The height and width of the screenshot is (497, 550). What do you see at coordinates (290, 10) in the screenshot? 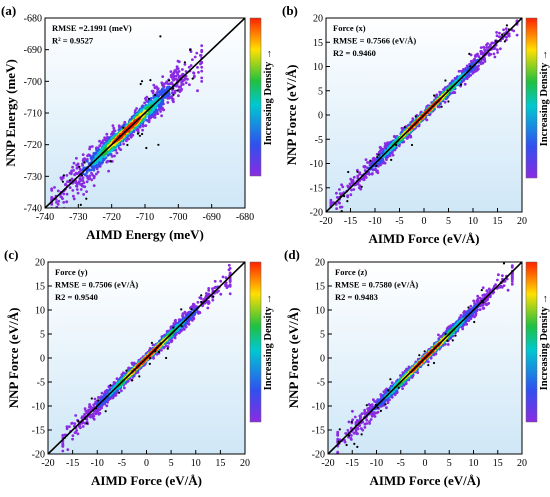
I see `panel-label: (b)` at bounding box center [290, 10].